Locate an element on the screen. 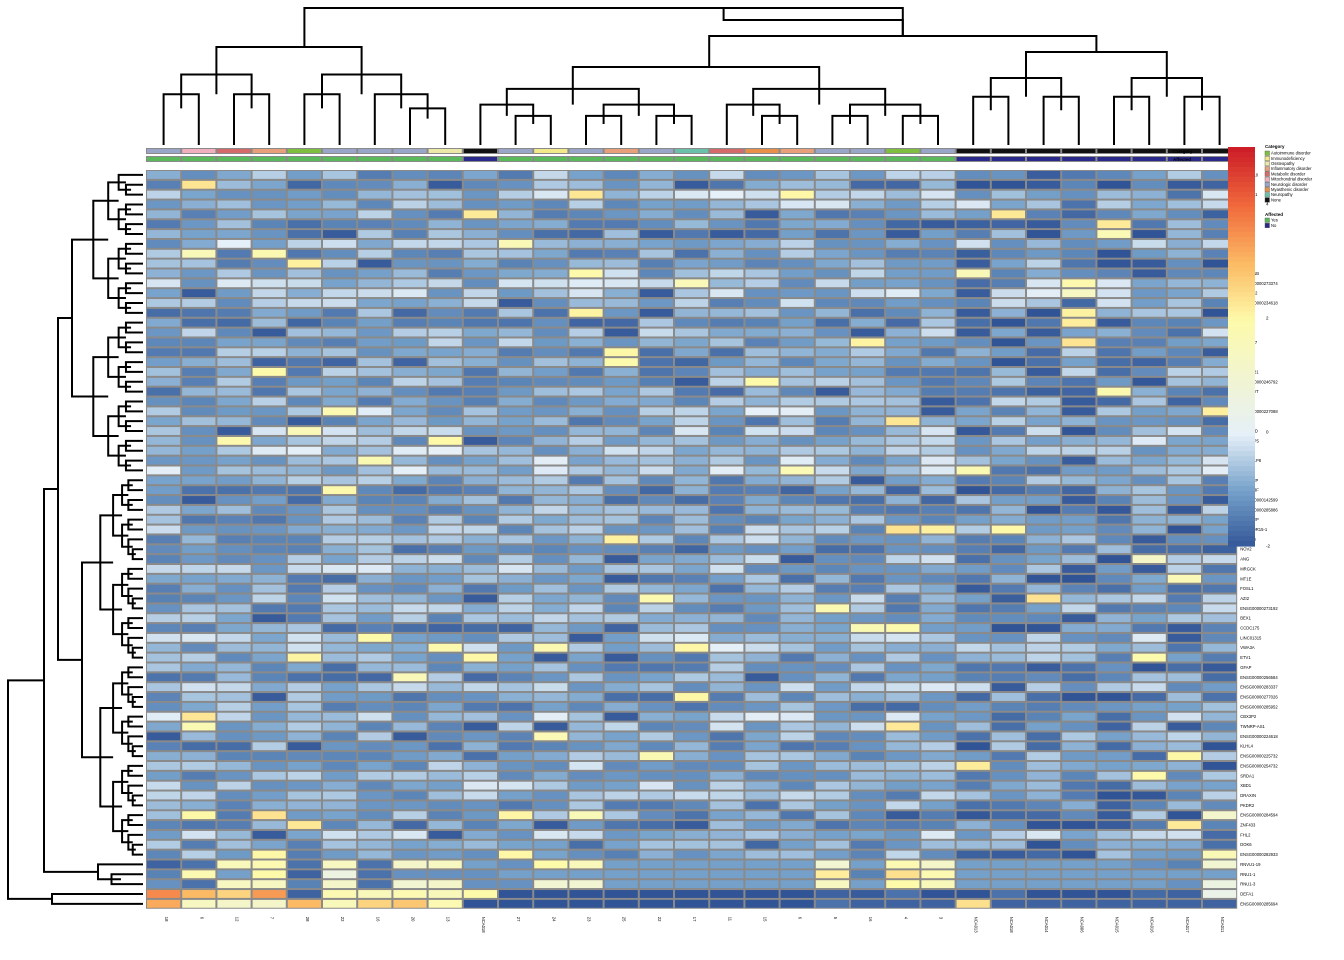 The width and height of the screenshot is (1344, 960). row-label: PKDR2 is located at coordinates (1247, 805).